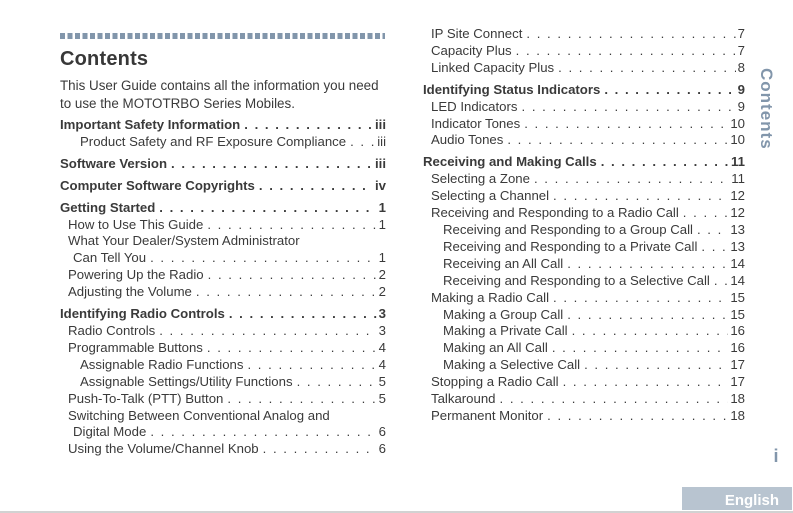  Describe the element at coordinates (741, 50) in the screenshot. I see `toc-entry-page: 7` at that location.